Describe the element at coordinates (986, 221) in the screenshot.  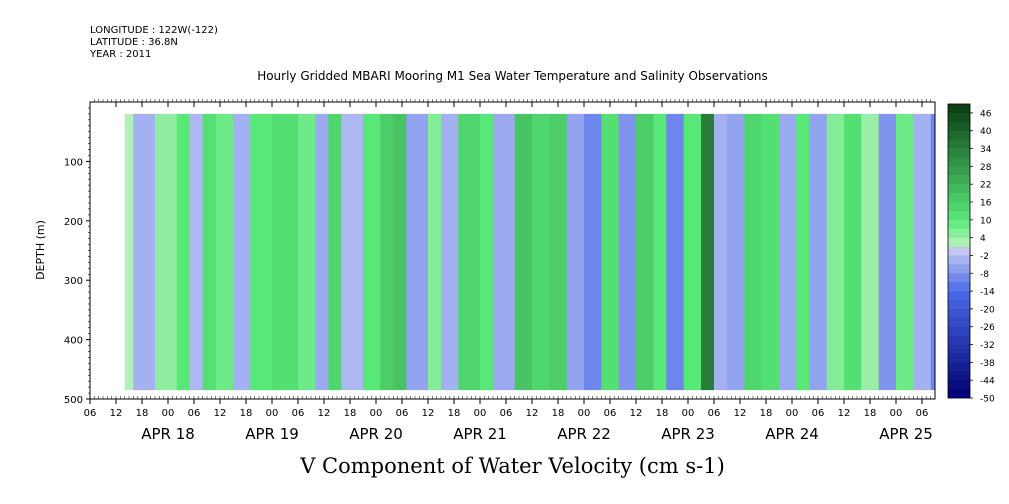
I see `colorbar-label: 10` at that location.